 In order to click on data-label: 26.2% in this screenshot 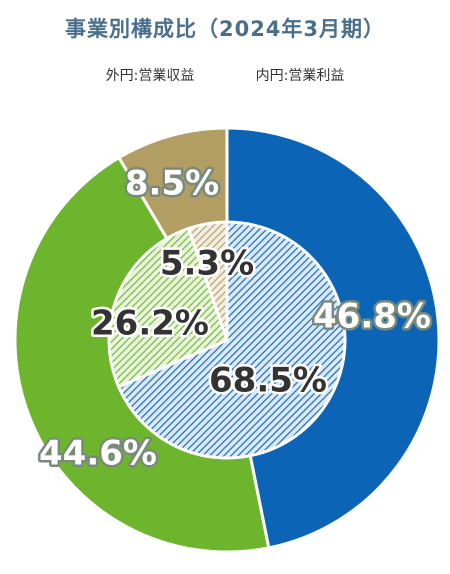, I will do `click(150, 324)`.